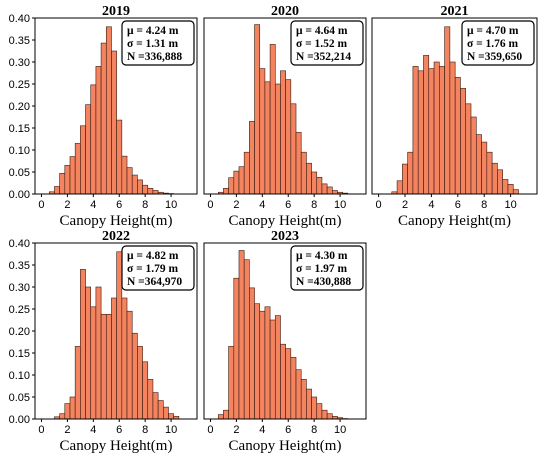 The height and width of the screenshot is (459, 550). I want to click on chart-title: 2021, so click(455, 11).